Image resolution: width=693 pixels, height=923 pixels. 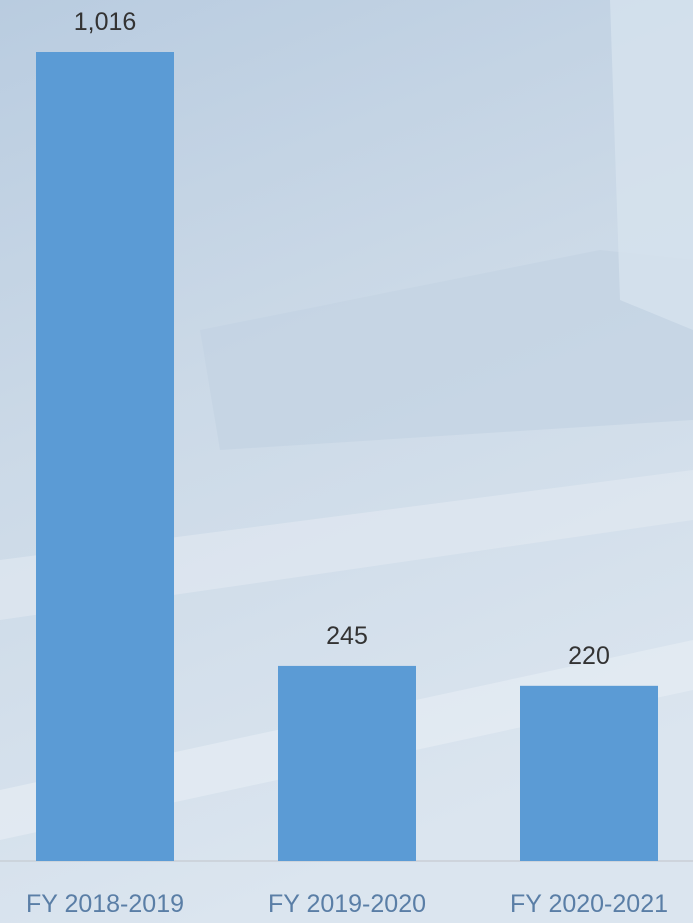 I want to click on value-label: 245, so click(x=347, y=636).